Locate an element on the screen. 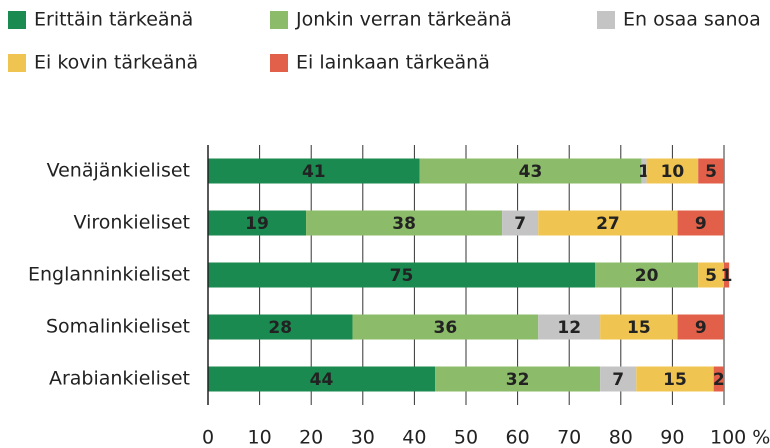  value-label: 2 is located at coordinates (719, 380).